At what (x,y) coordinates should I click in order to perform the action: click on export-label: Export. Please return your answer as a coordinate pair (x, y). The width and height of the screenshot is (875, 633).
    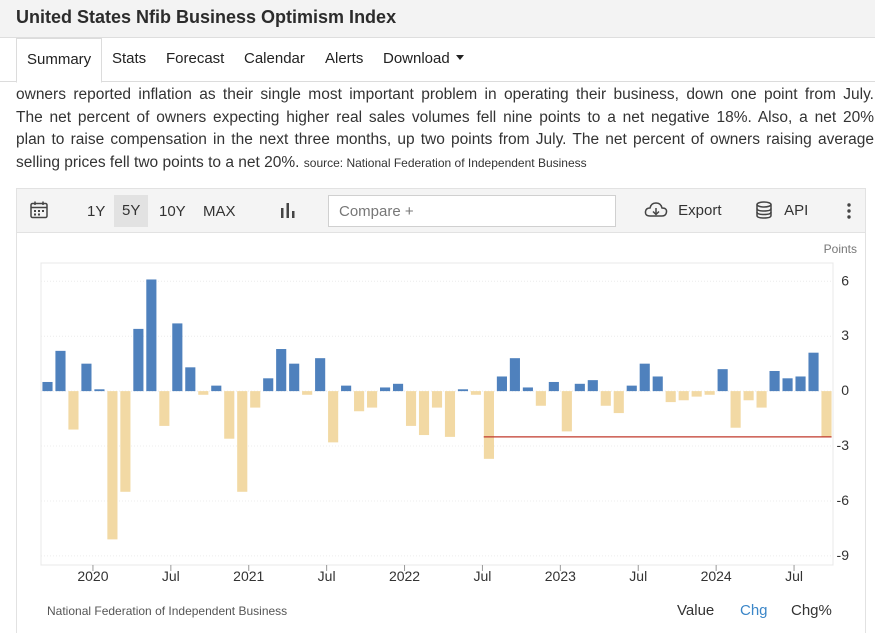
    Looking at the image, I should click on (700, 210).